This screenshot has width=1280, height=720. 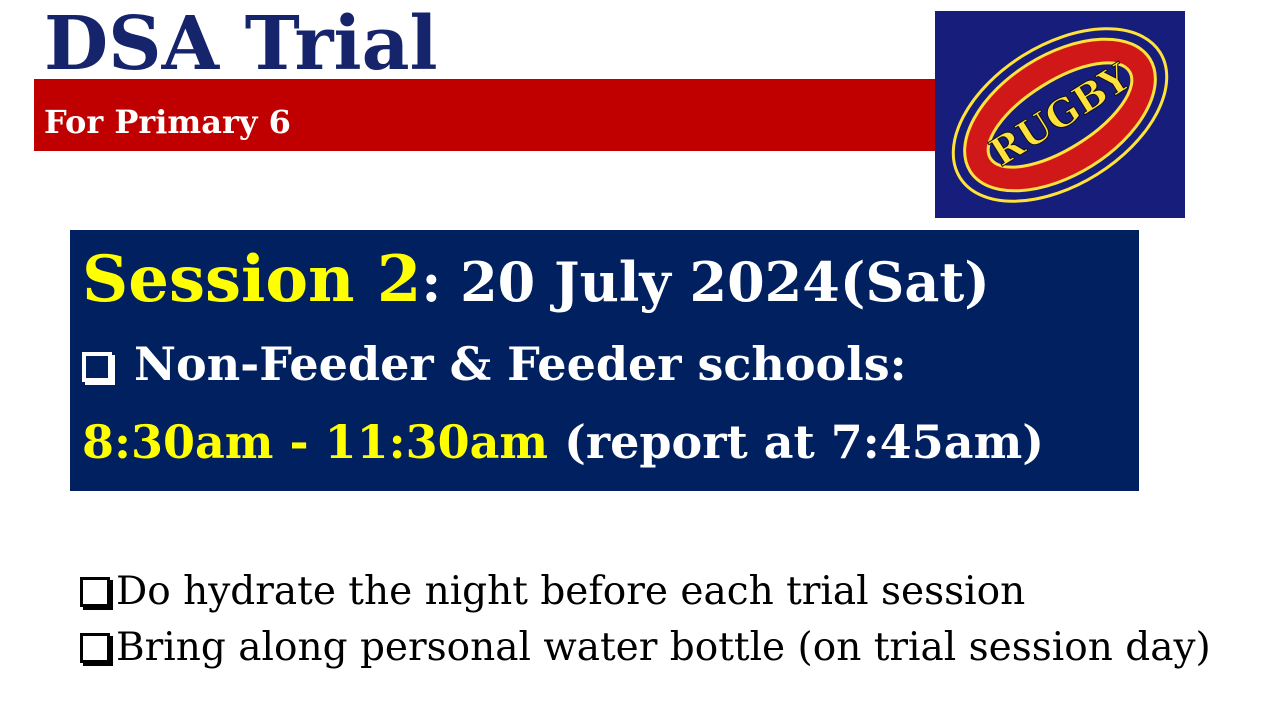 I want to click on session-date: : 20 July 2024(Sat), so click(x=705, y=282).